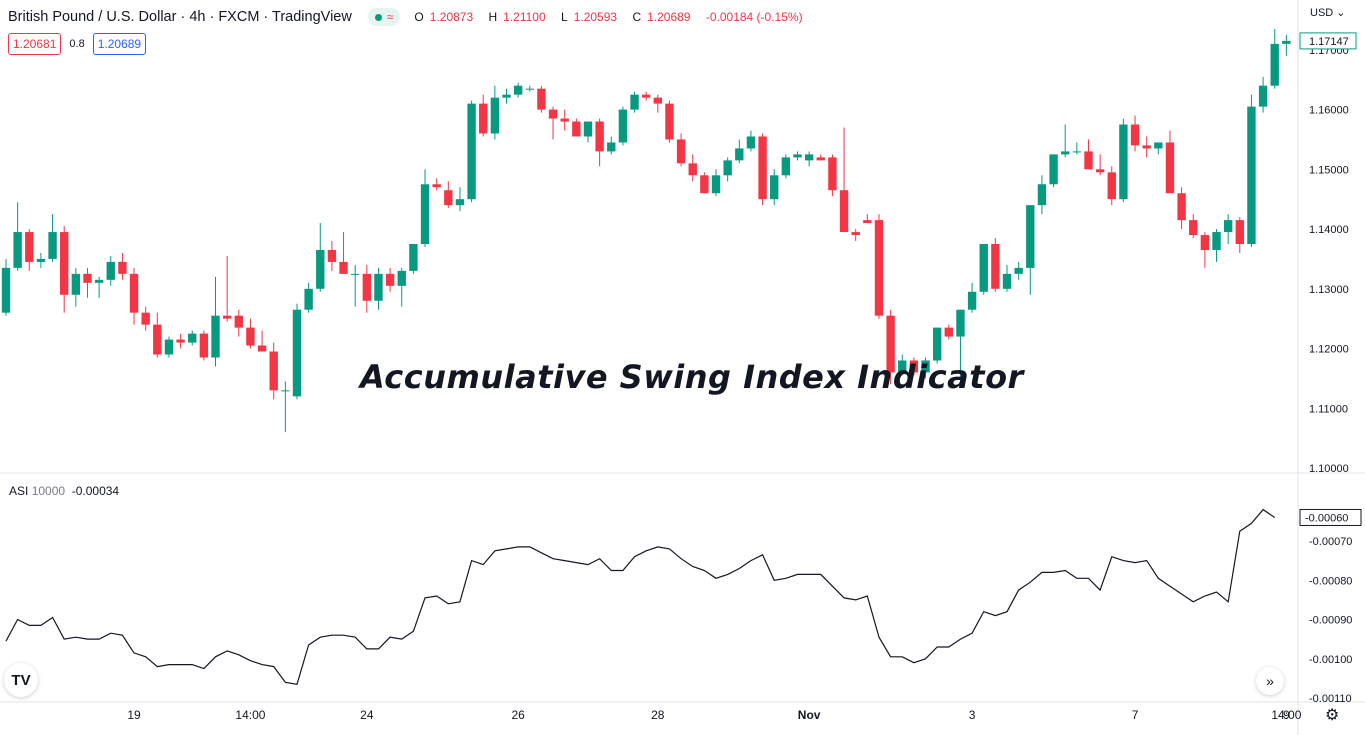  What do you see at coordinates (1330, 517) in the screenshot?
I see `asi-last-marker: -0.00060` at bounding box center [1330, 517].